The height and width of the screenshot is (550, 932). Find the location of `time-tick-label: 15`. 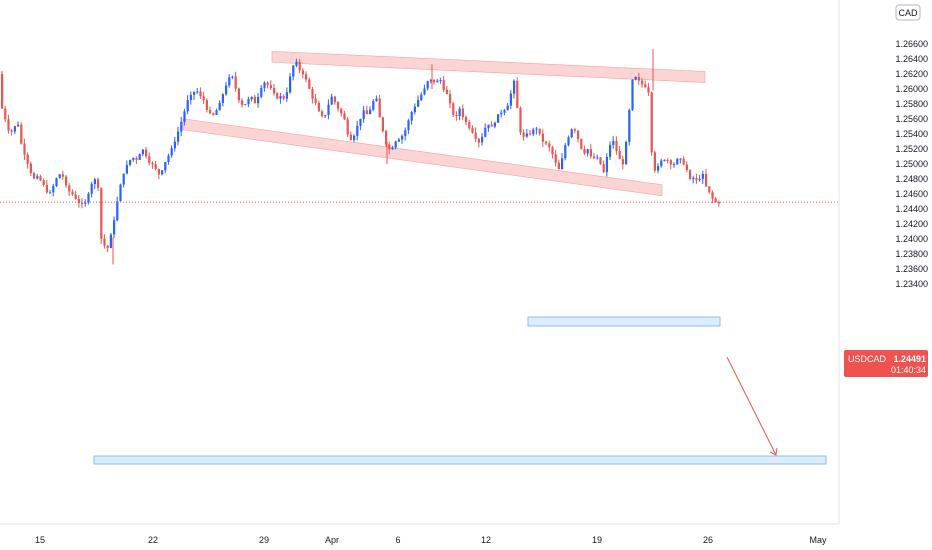

time-tick-label: 15 is located at coordinates (40, 540).